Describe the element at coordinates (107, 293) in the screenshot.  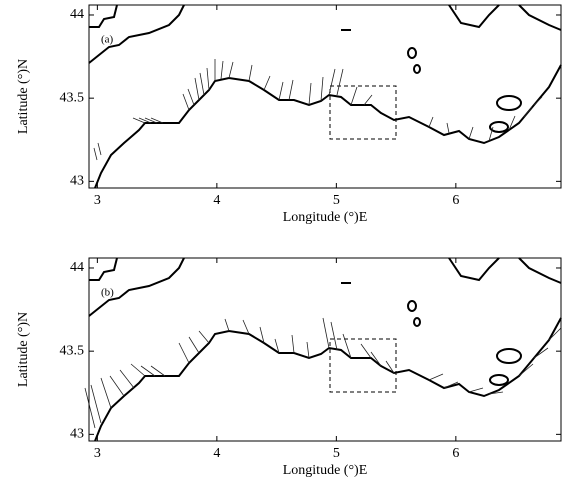
I see `panel-label: (b)` at that location.